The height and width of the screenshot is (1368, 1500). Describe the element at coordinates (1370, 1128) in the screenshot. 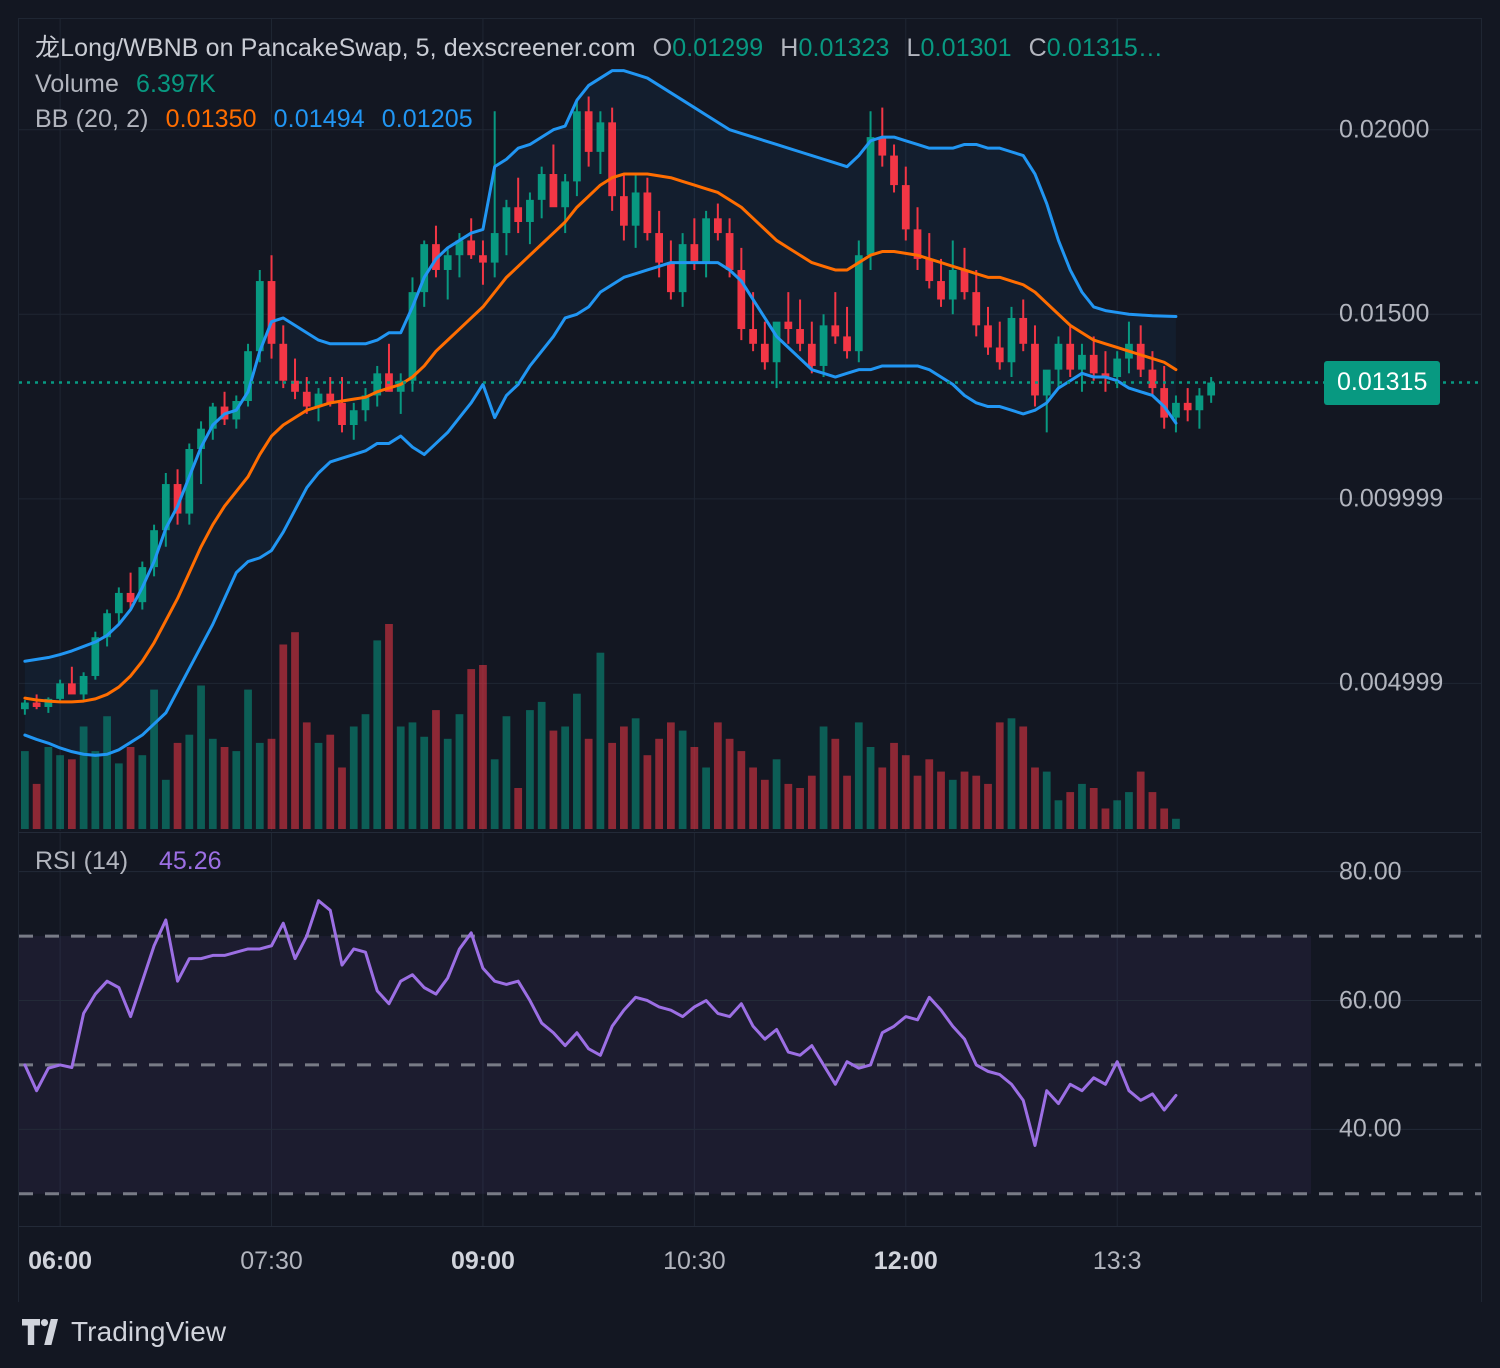

I see `rsi-axis-tick: 40.00` at that location.